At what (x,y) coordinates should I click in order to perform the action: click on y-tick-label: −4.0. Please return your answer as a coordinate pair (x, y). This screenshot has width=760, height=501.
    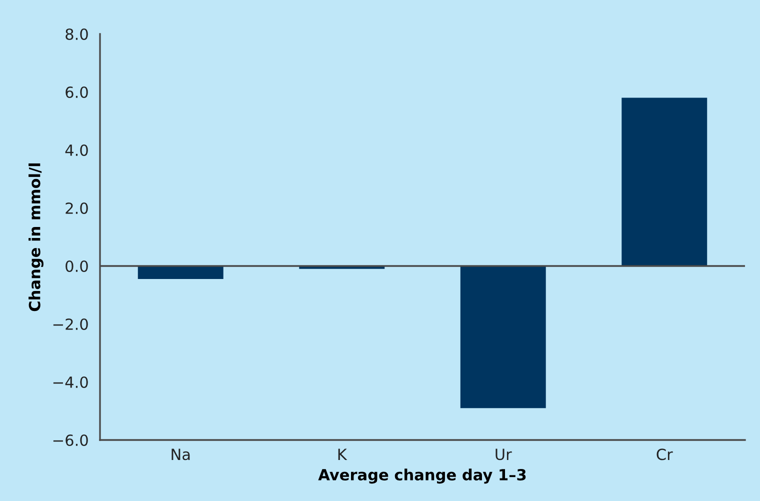
    Looking at the image, I should click on (70, 382).